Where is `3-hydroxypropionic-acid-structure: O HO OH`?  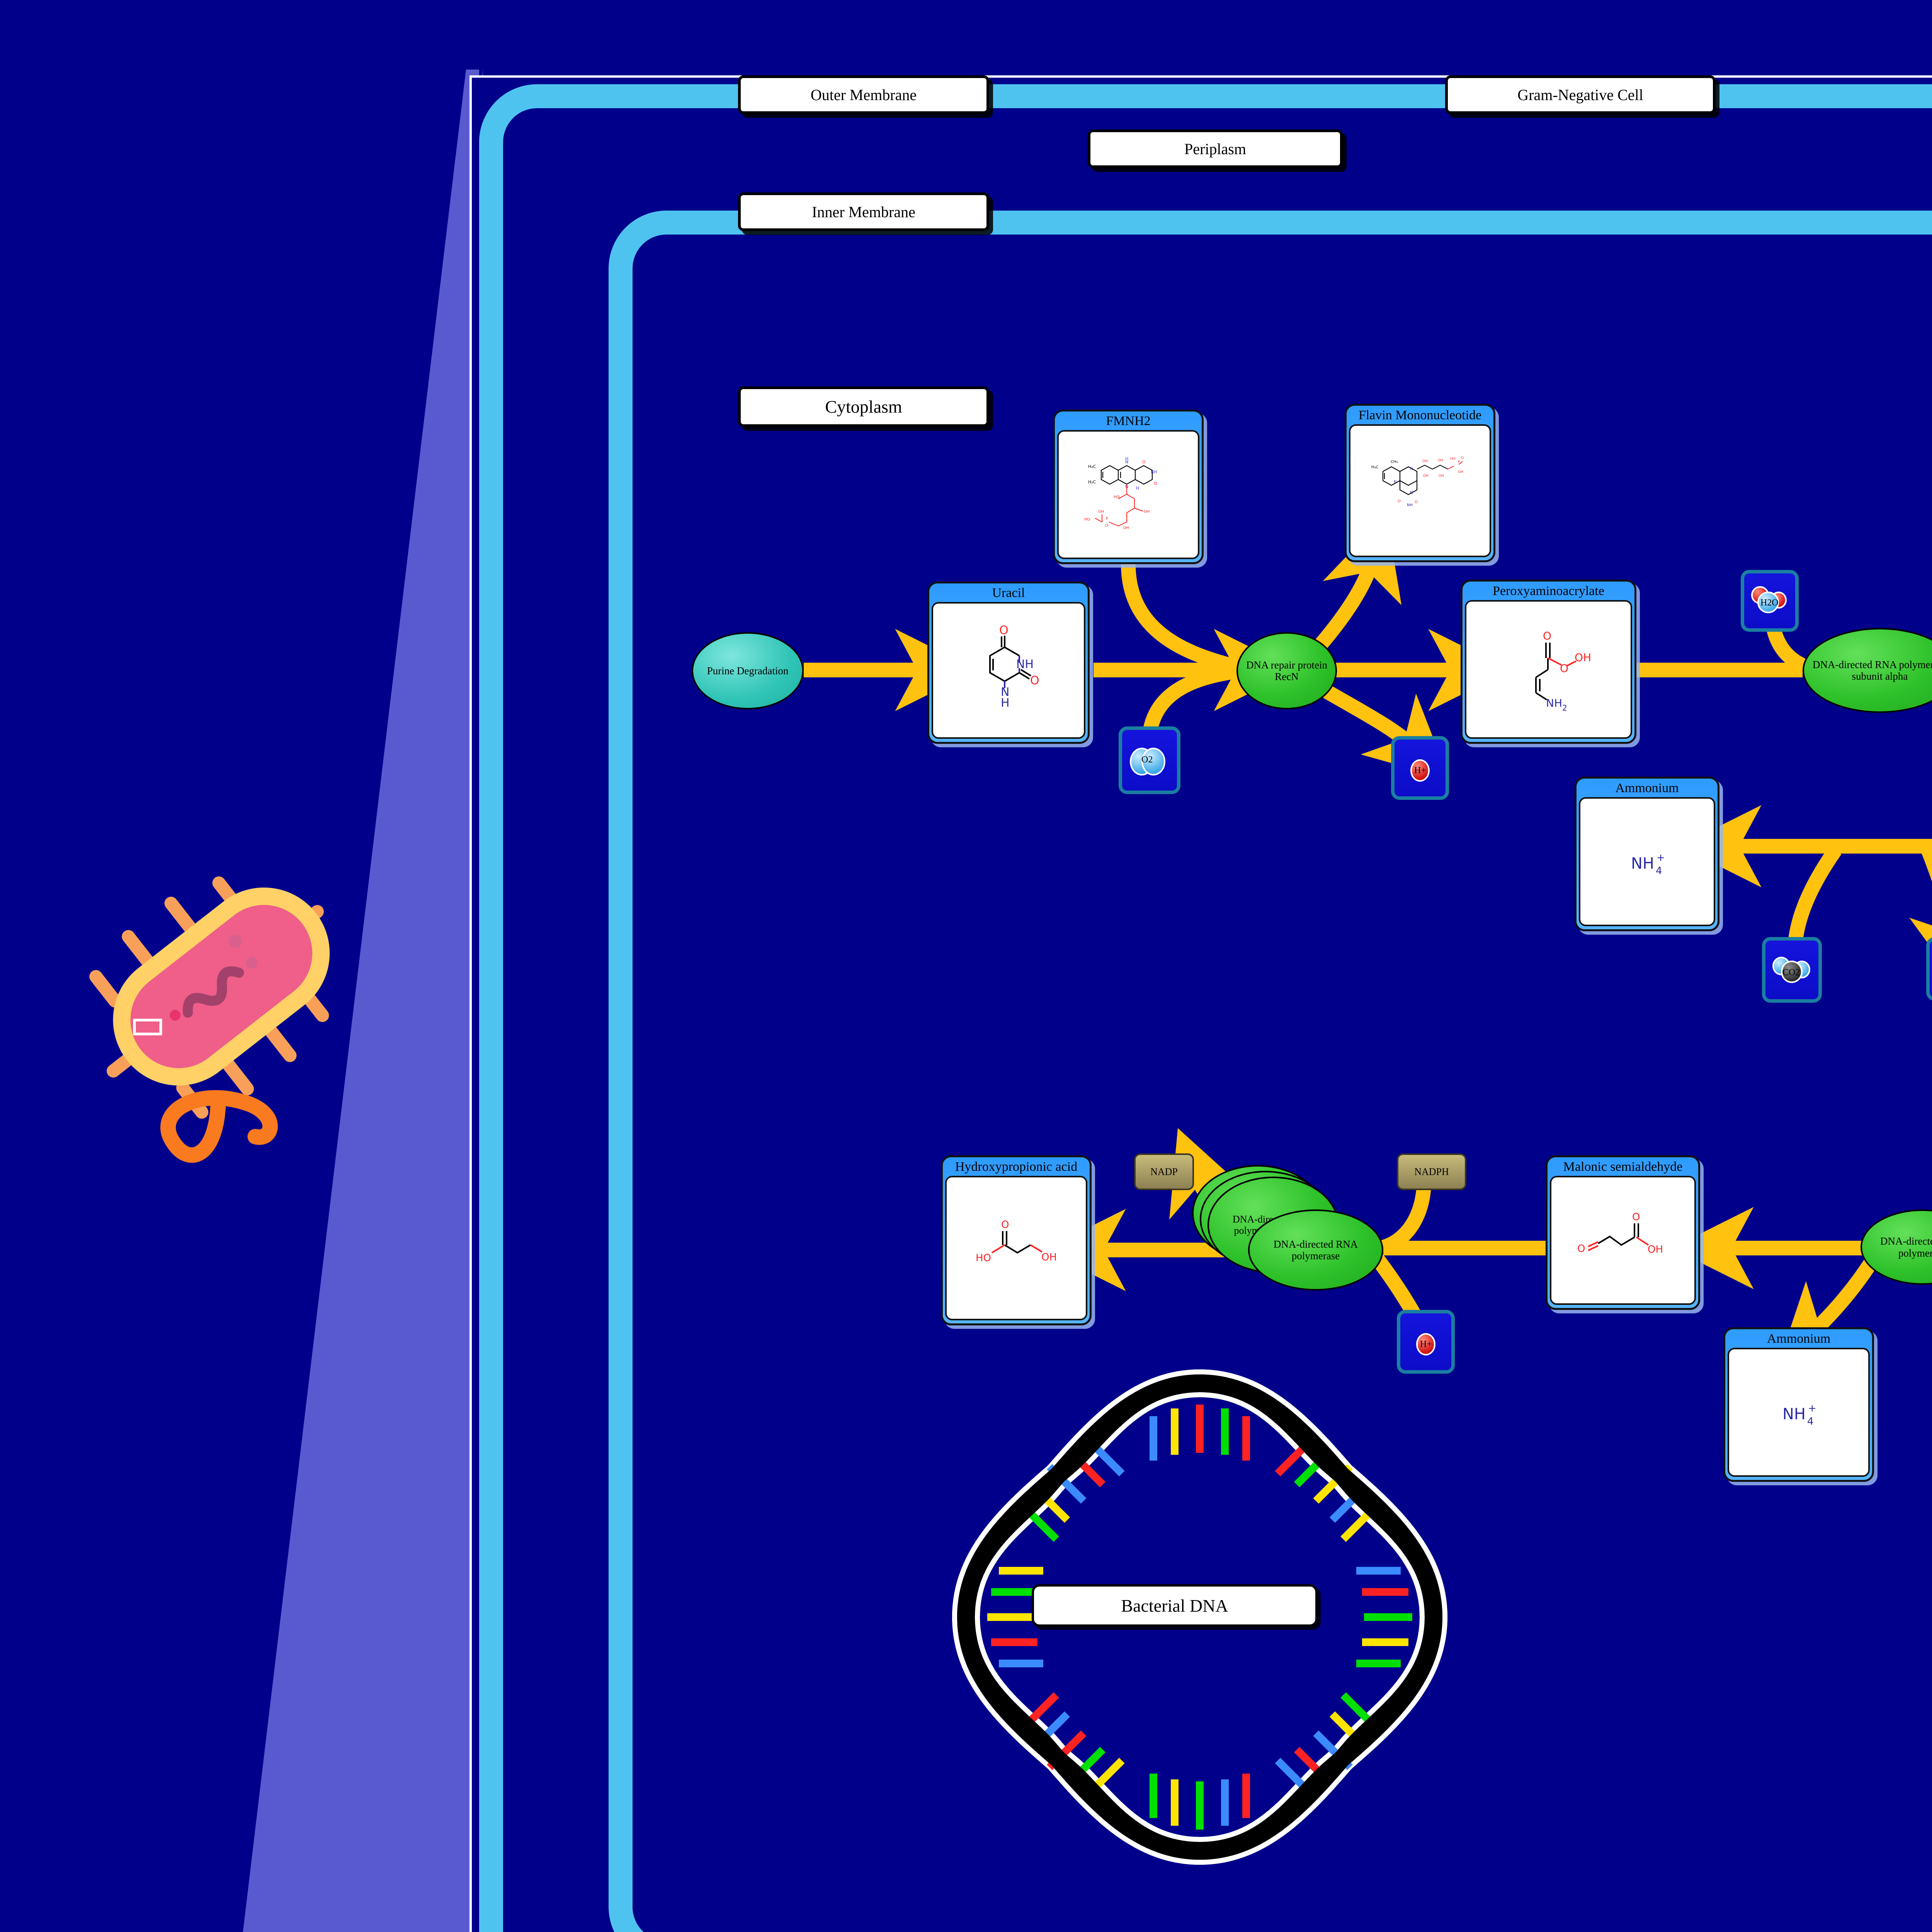
3-hydroxypropionic-acid-structure: O HO OH is located at coordinates (1016, 1248).